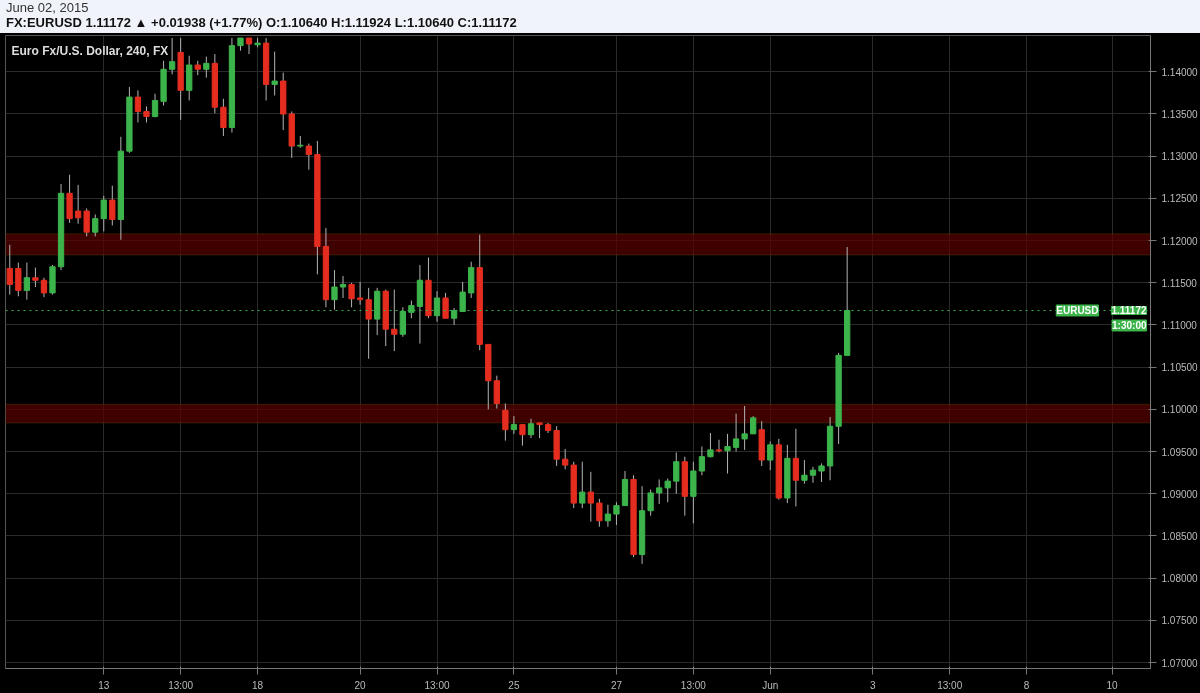 This screenshot has height=693, width=1200. What do you see at coordinates (48, 7) in the screenshot?
I see `text: June 02, 2015` at bounding box center [48, 7].